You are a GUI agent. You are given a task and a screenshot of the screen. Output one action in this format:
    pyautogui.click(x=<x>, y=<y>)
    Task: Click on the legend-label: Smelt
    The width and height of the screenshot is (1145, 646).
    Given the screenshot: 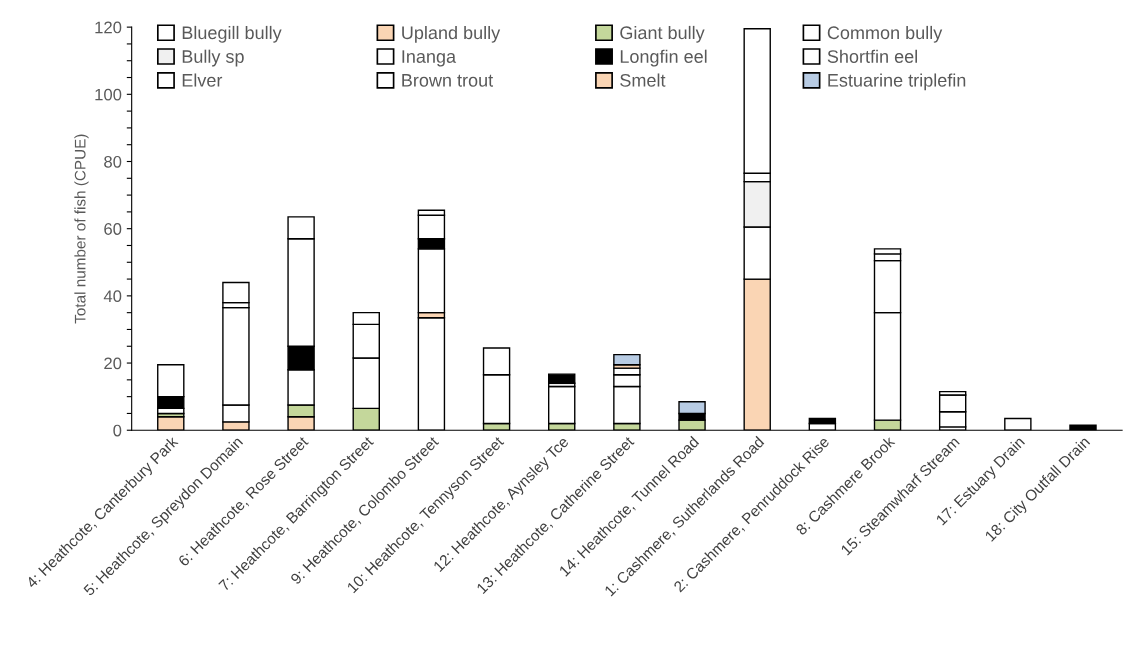 What is the action you would take?
    pyautogui.click(x=643, y=80)
    